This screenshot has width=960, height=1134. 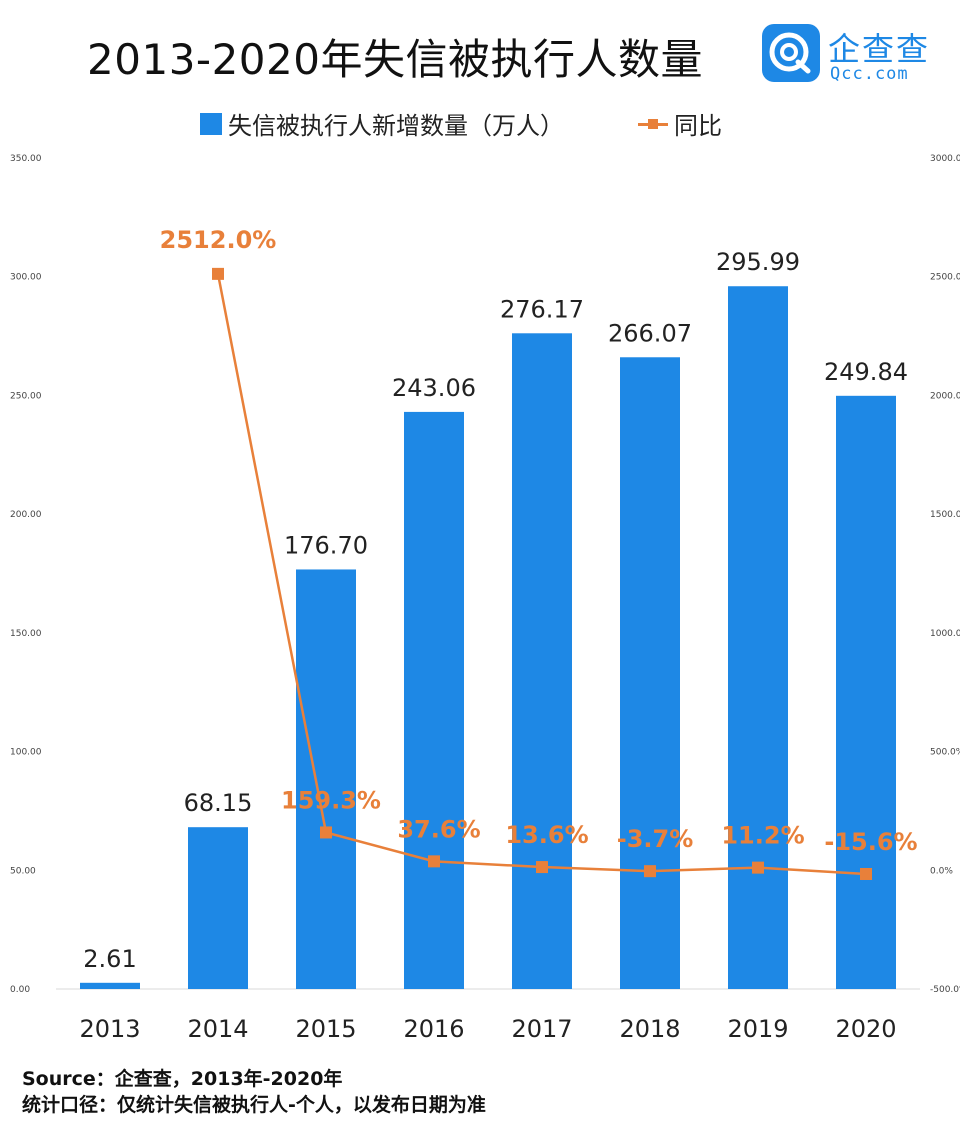 What do you see at coordinates (762, 836) in the screenshot?
I see `yoy-value-label: 11.2%` at bounding box center [762, 836].